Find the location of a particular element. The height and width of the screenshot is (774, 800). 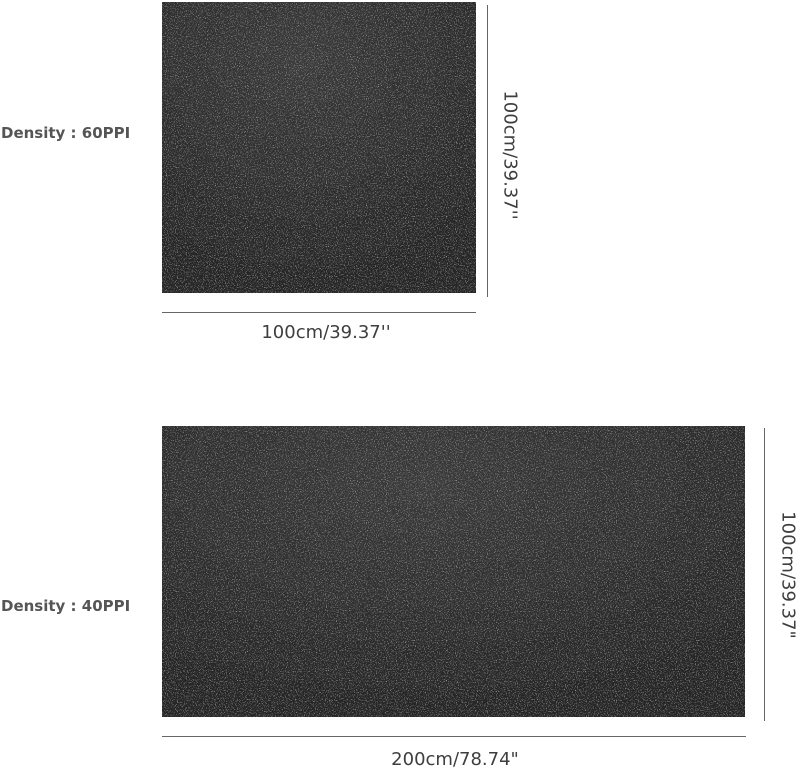

height-label: 100cm/39.37'' is located at coordinates (510, 155).